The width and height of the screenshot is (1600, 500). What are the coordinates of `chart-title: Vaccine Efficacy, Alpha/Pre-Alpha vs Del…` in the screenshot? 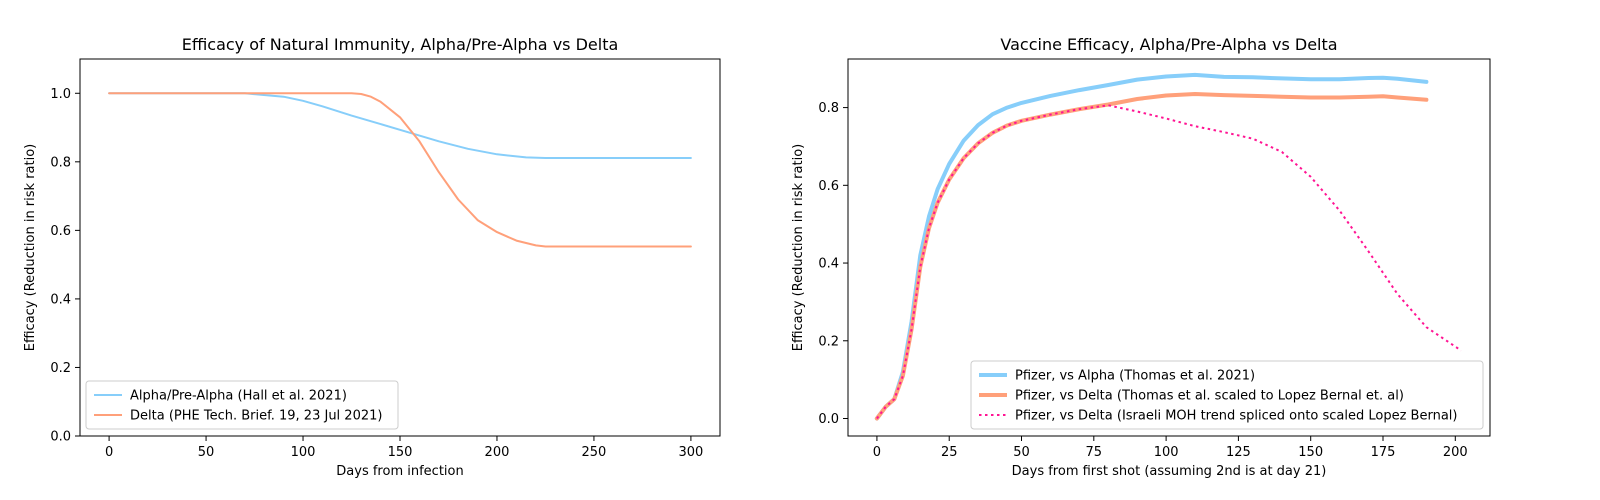 It's located at (1168, 44).